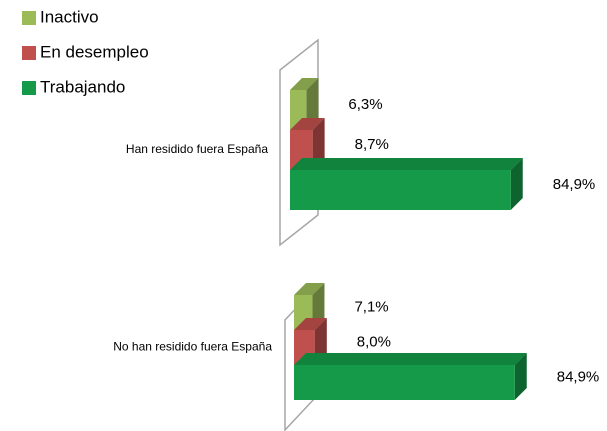 This screenshot has width=607, height=431. I want to click on value-label: 8,0%, so click(374, 341).